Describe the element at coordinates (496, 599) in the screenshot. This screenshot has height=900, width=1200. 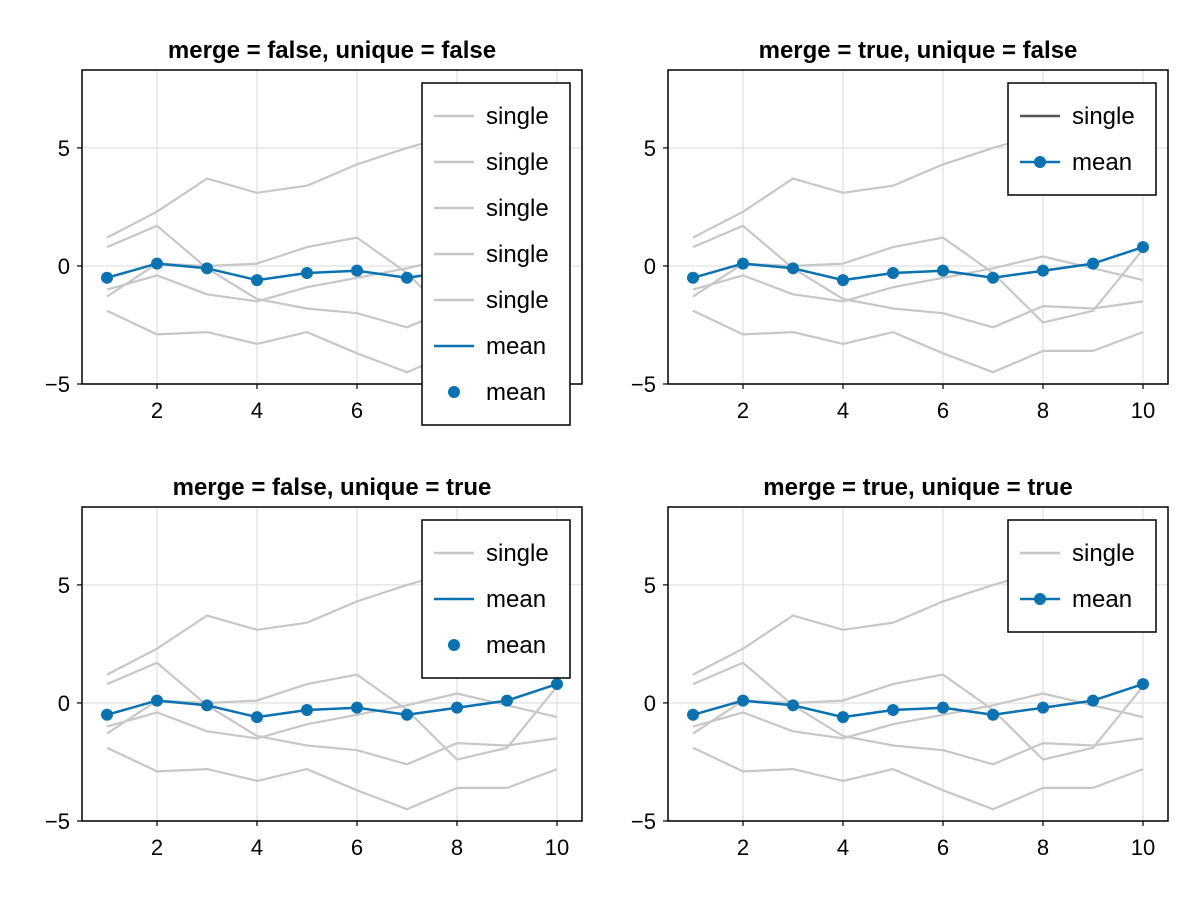
I see `legend: single mean mean` at that location.